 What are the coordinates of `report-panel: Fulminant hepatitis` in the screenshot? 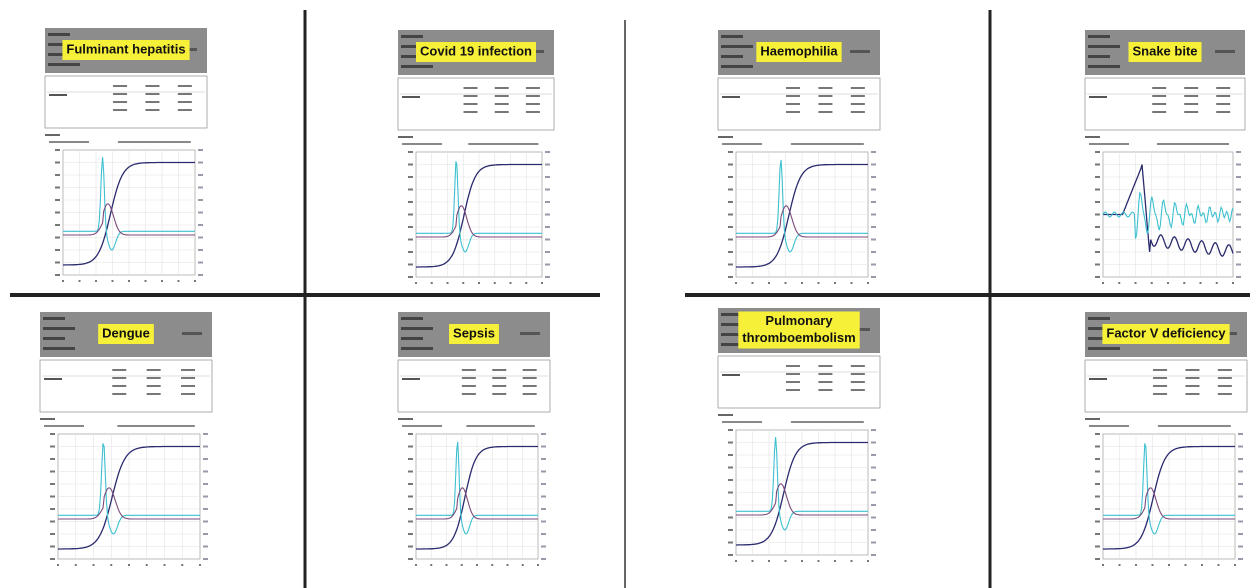 It's located at (126, 155).